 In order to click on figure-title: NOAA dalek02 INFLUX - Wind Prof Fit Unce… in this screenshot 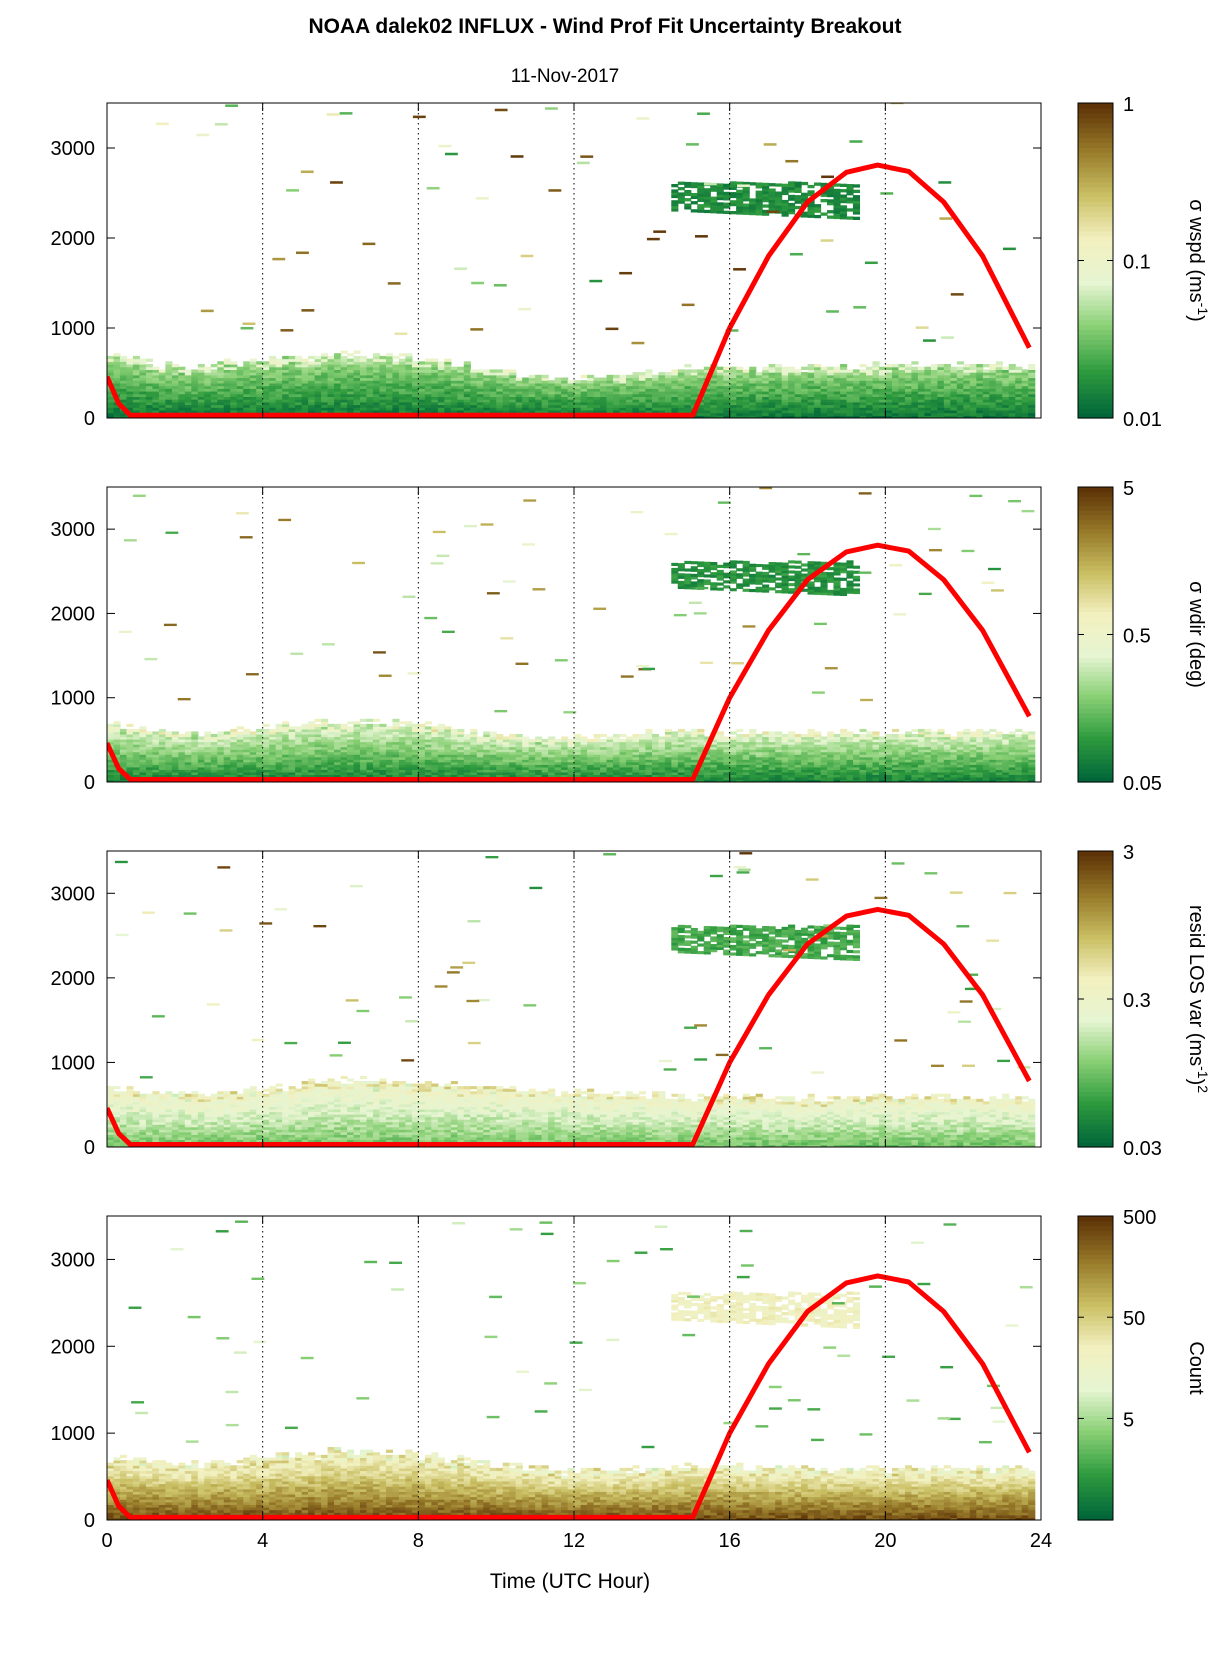, I will do `click(605, 26)`.